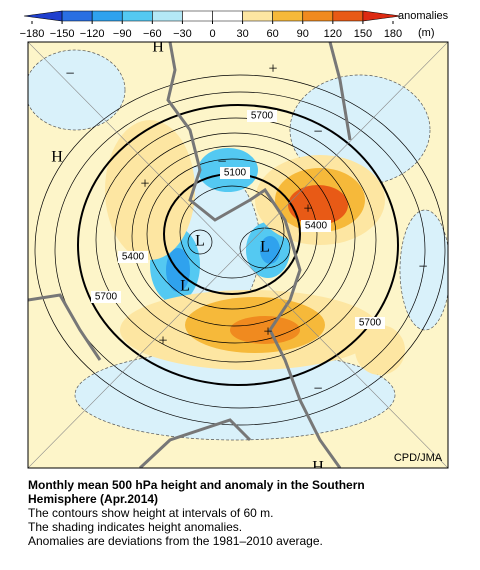 Image resolution: width=480 pixels, height=570 pixels. I want to click on caption-line: The shading indicates height anomalies., so click(135, 527).